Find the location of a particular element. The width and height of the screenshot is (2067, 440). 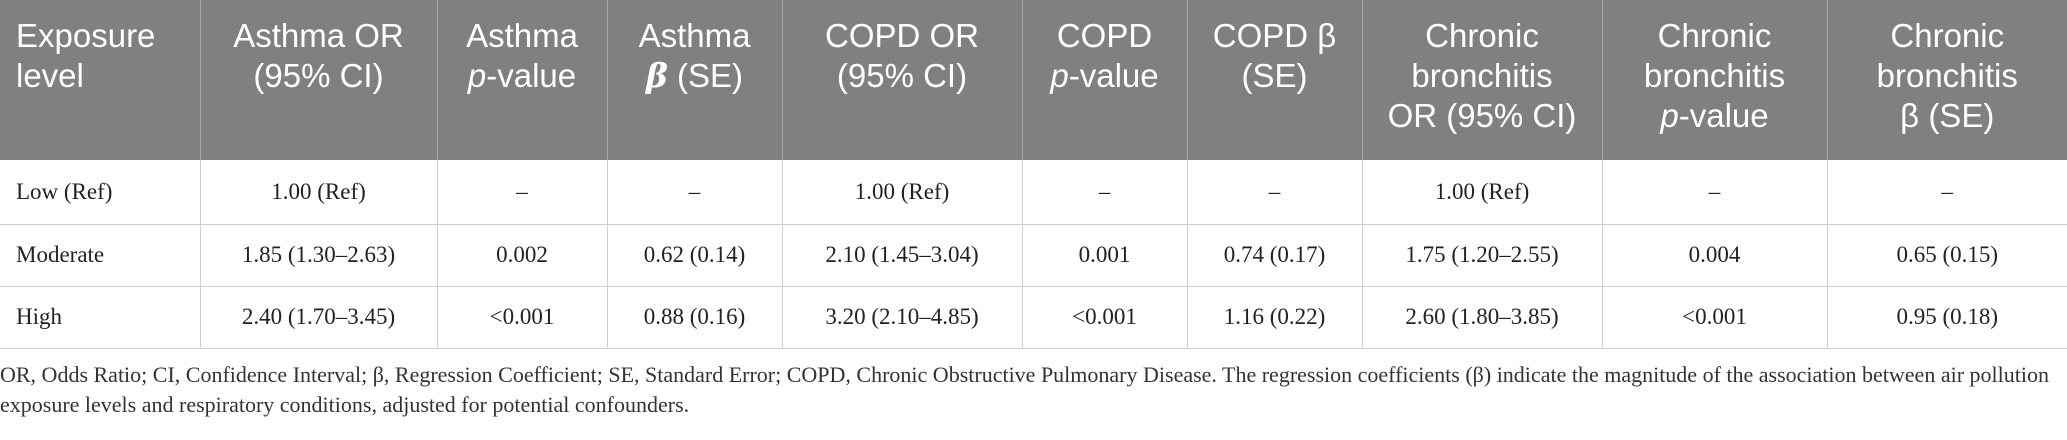

table-cell: 0.001 is located at coordinates (1105, 255).